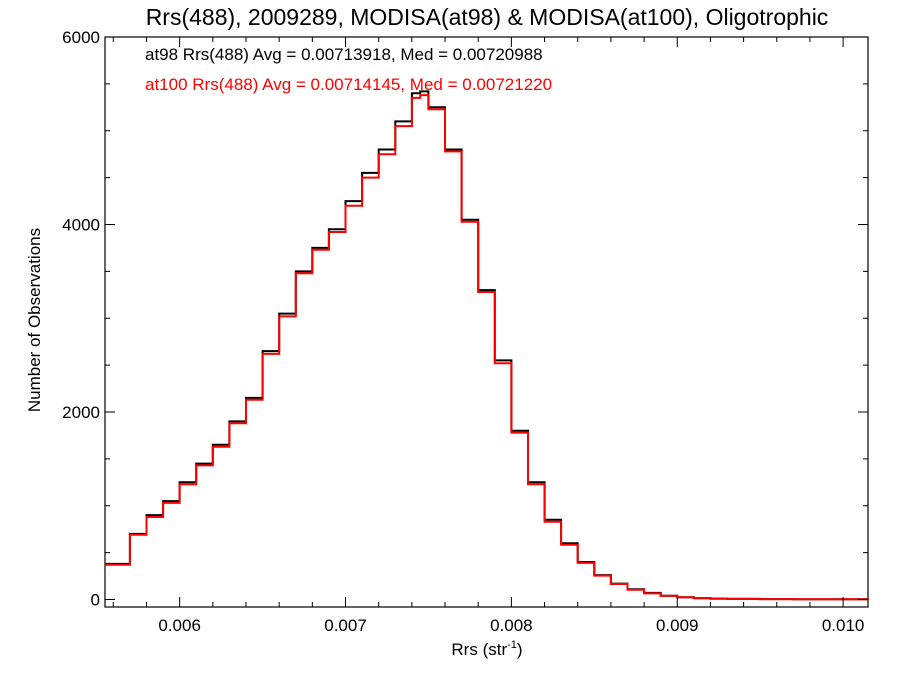 This screenshot has width=900, height=675. I want to click on x-tick-label: 0.006, so click(179, 625).